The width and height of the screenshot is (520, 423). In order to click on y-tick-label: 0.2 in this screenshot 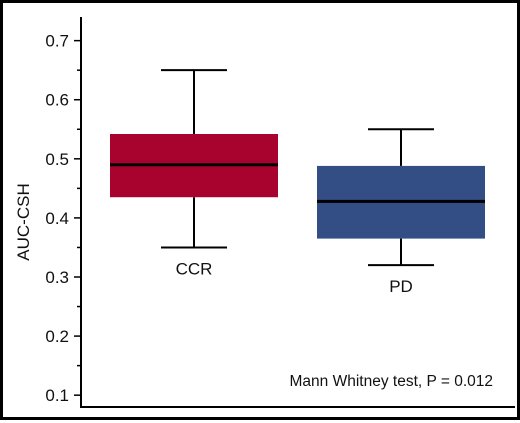, I will do `click(57, 336)`.